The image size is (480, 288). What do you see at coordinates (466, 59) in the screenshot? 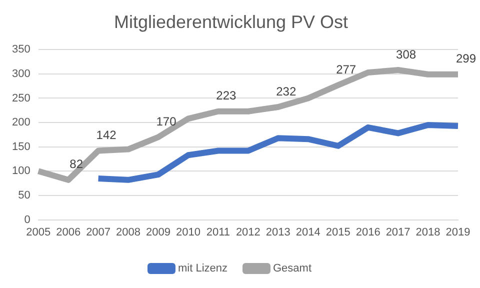
I see `data-label: 299` at bounding box center [466, 59].